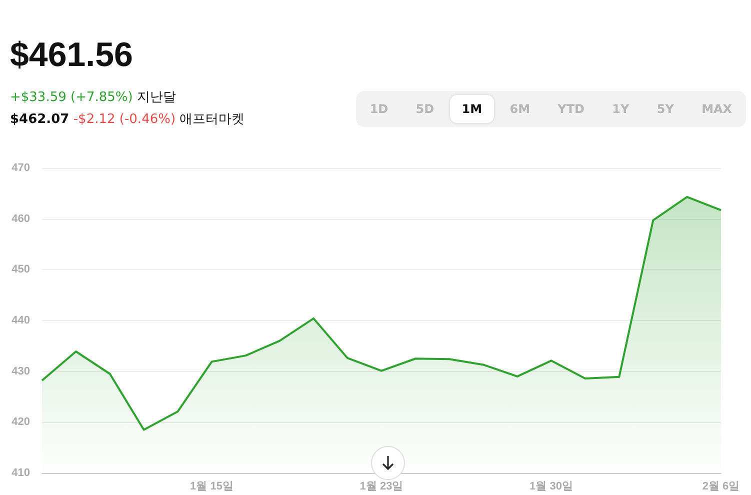  What do you see at coordinates (21, 168) in the screenshot?
I see `y-tick-label: 470` at bounding box center [21, 168].